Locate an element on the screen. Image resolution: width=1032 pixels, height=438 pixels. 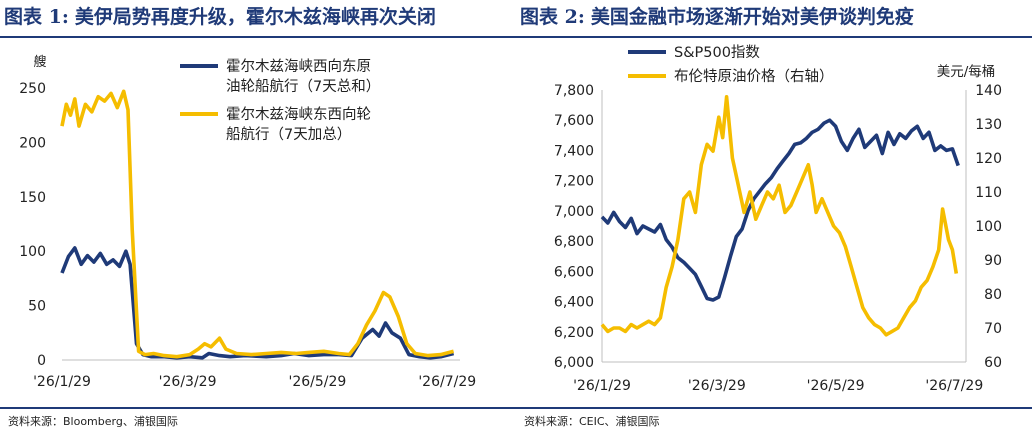
x-tick-label-right: '26/5/29 is located at coordinates (836, 386).